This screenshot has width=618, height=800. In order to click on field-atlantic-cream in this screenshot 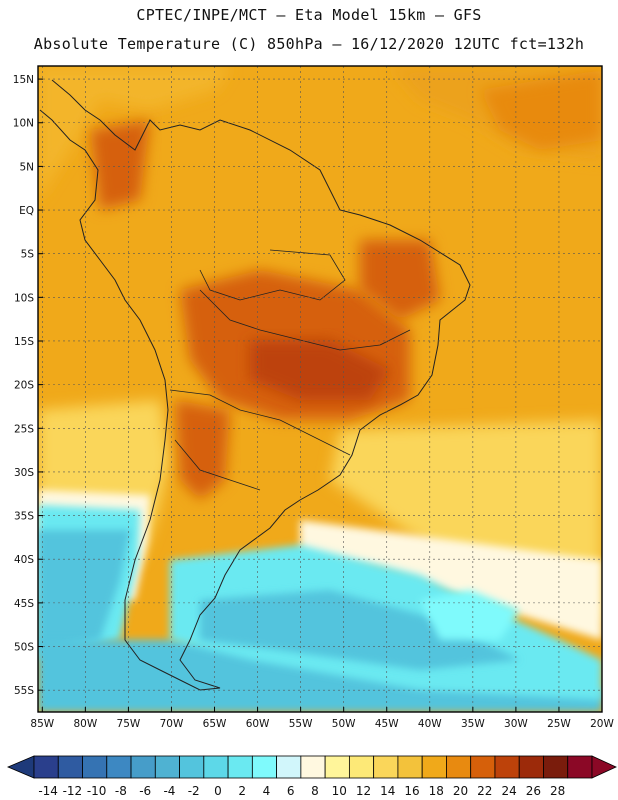, I will do `click(451, 580)`.